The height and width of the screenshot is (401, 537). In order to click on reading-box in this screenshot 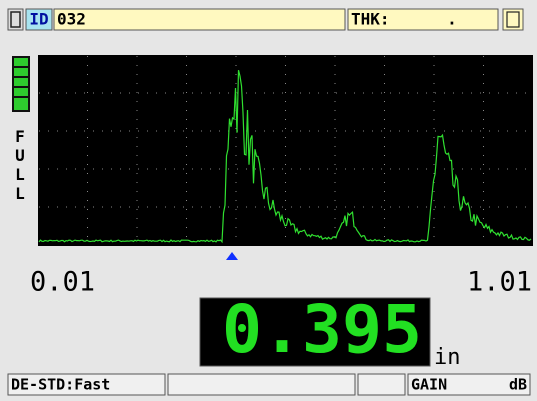, I will do `click(315, 332)`.